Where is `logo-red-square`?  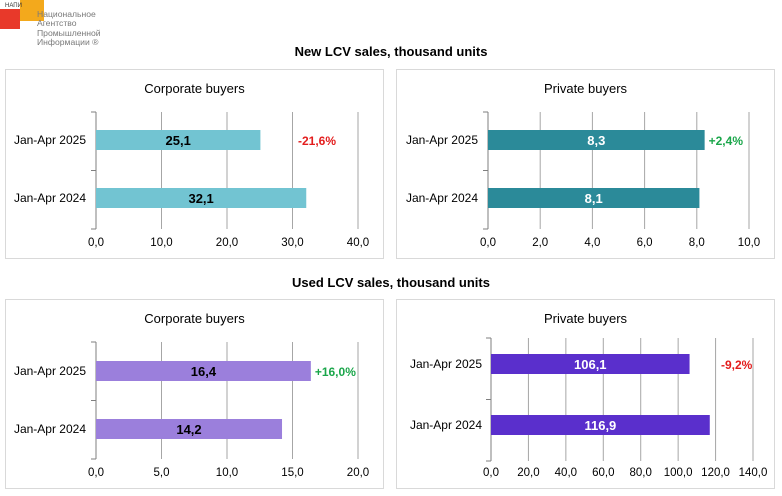
logo-red-square is located at coordinates (10, 19).